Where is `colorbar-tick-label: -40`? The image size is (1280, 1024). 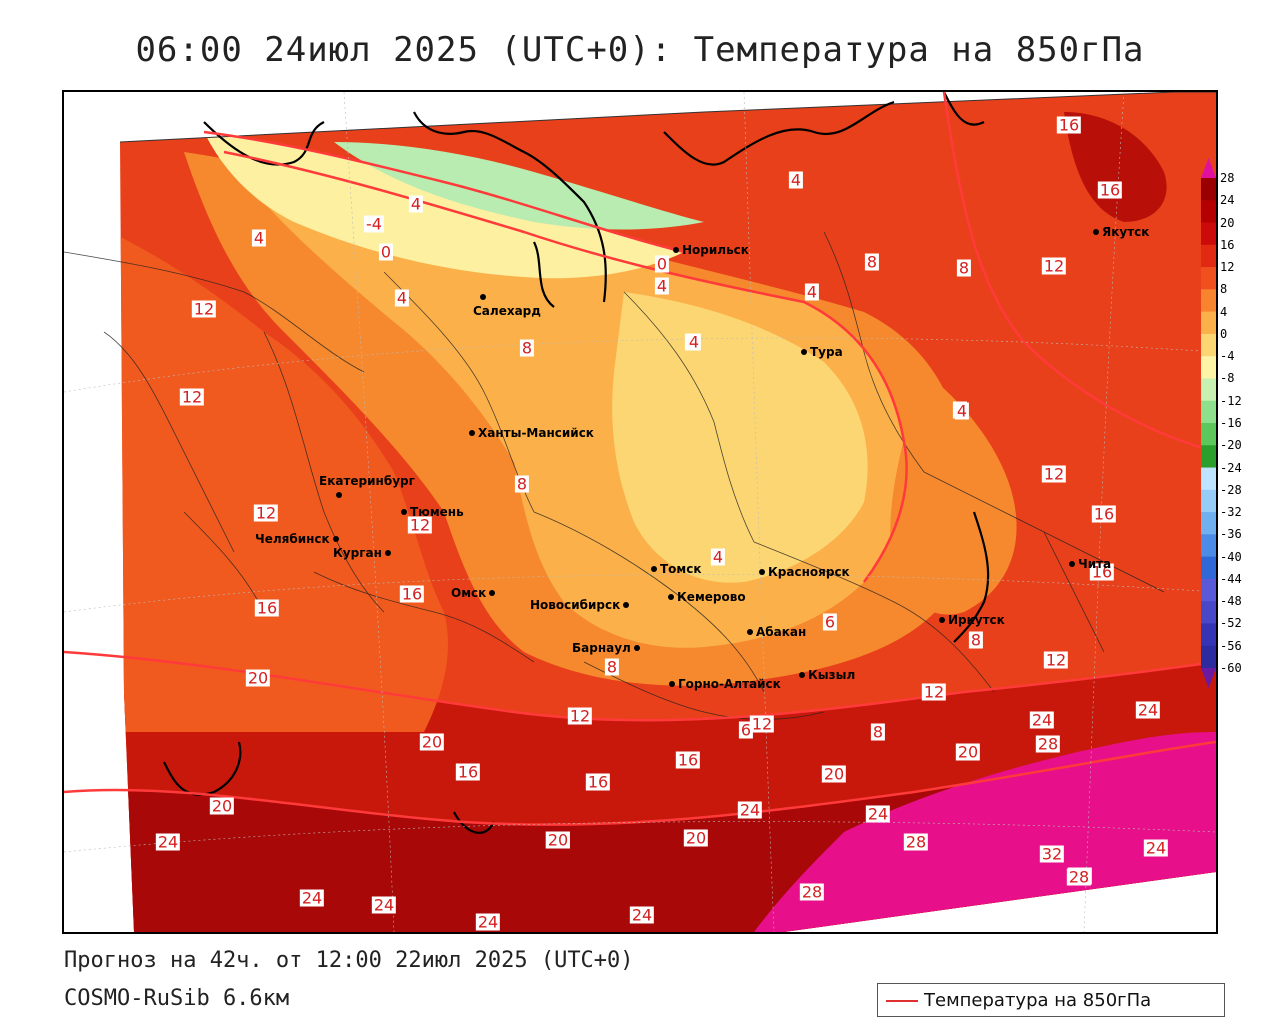
colorbar-tick-label: -40 is located at coordinates (1231, 556).